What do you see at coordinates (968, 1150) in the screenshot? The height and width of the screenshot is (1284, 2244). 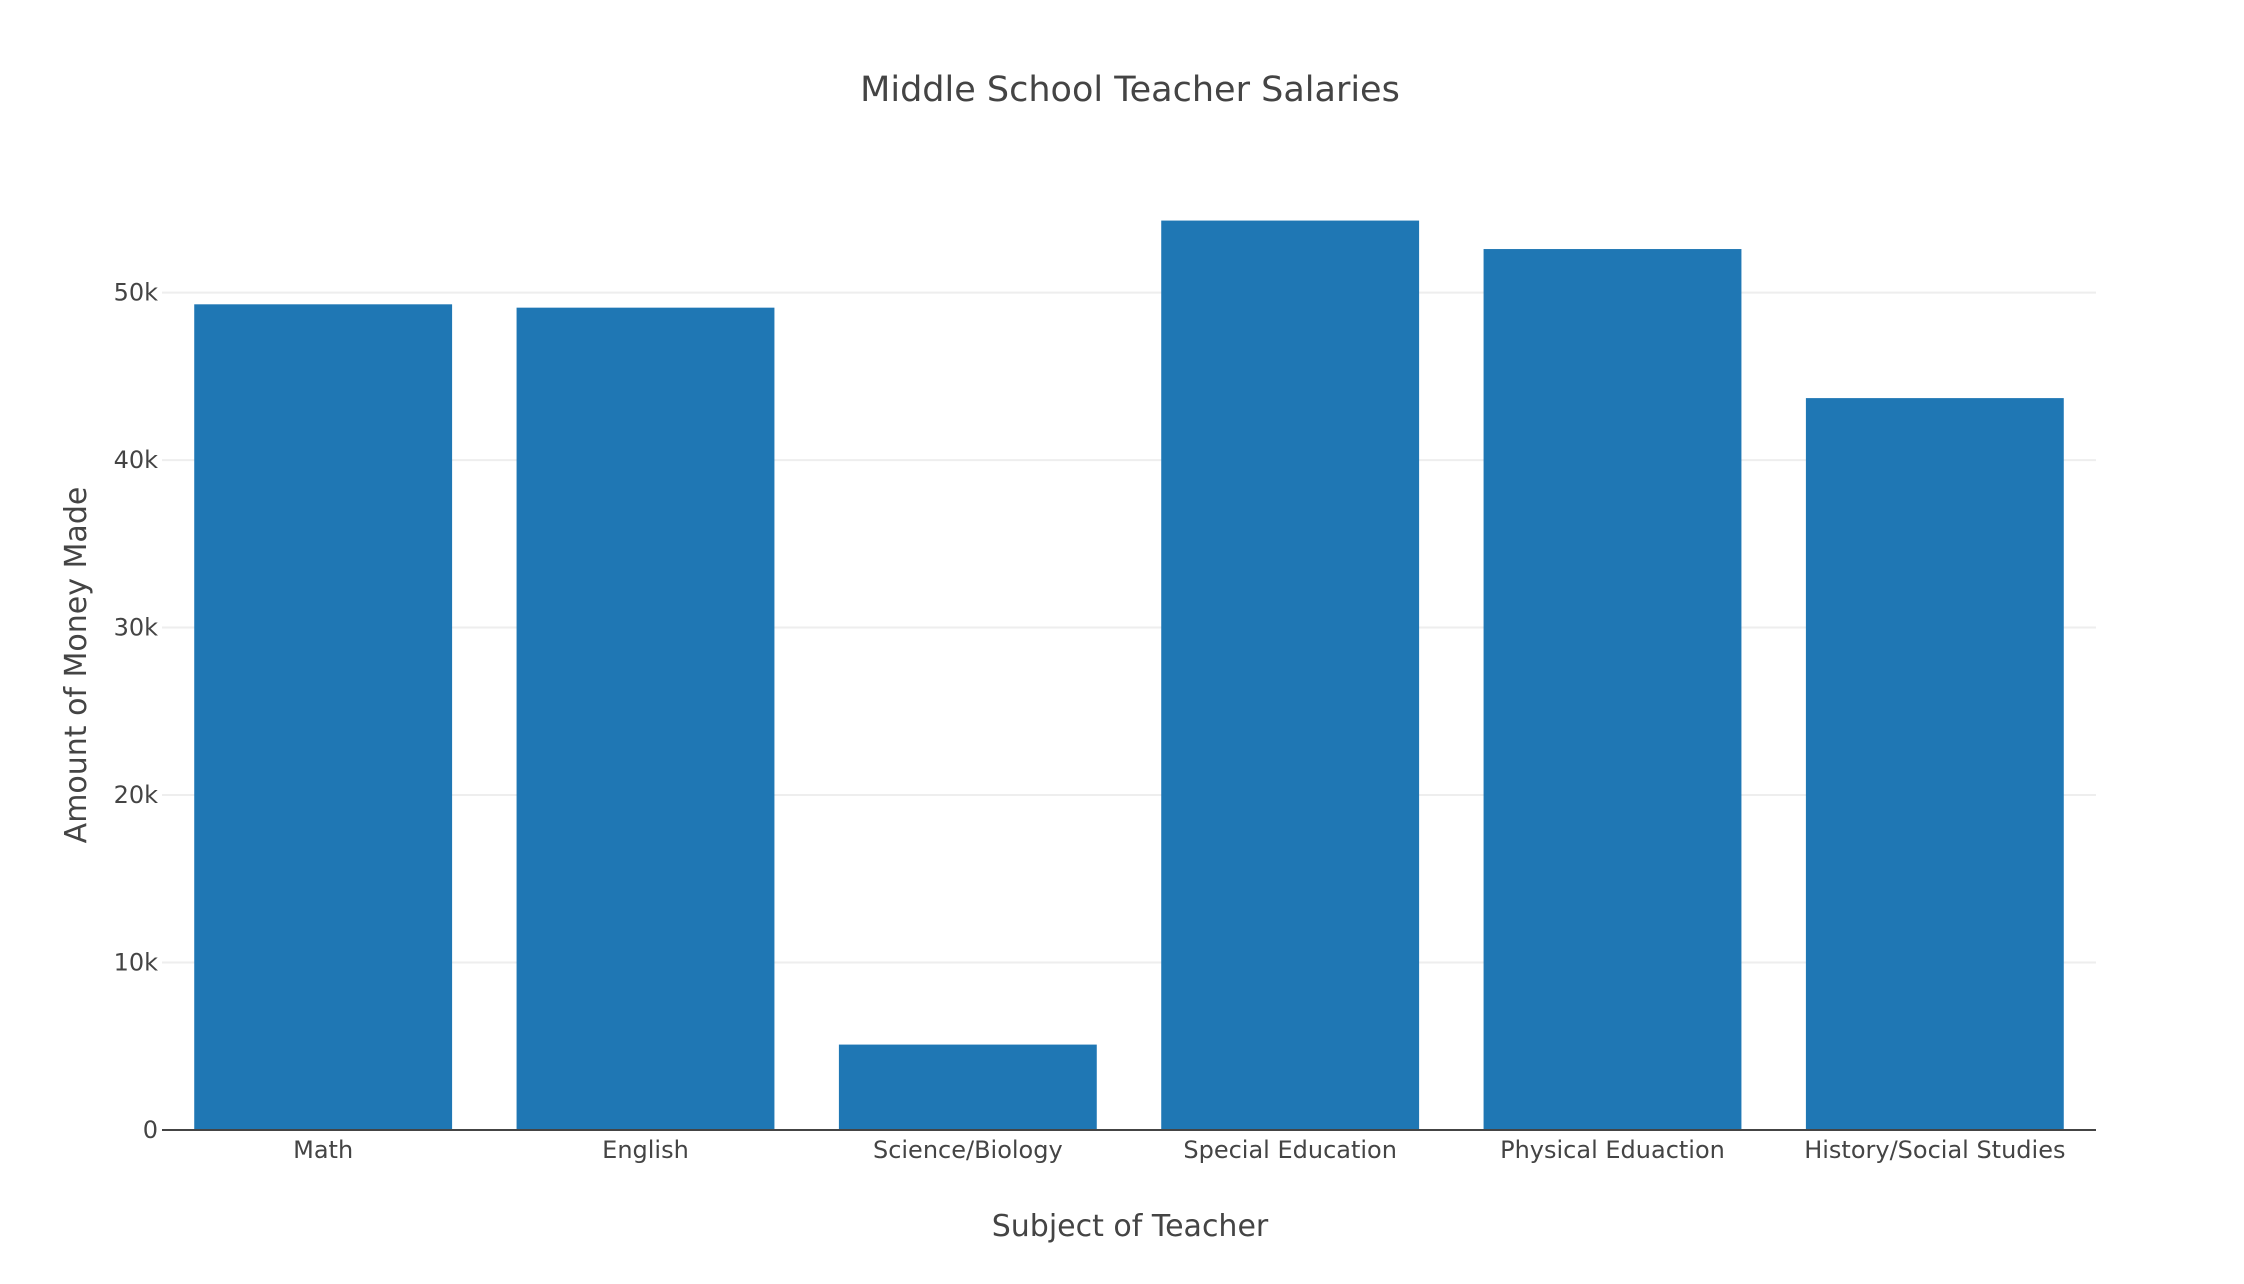 I see `x-tick-label: Science/Biology` at bounding box center [968, 1150].